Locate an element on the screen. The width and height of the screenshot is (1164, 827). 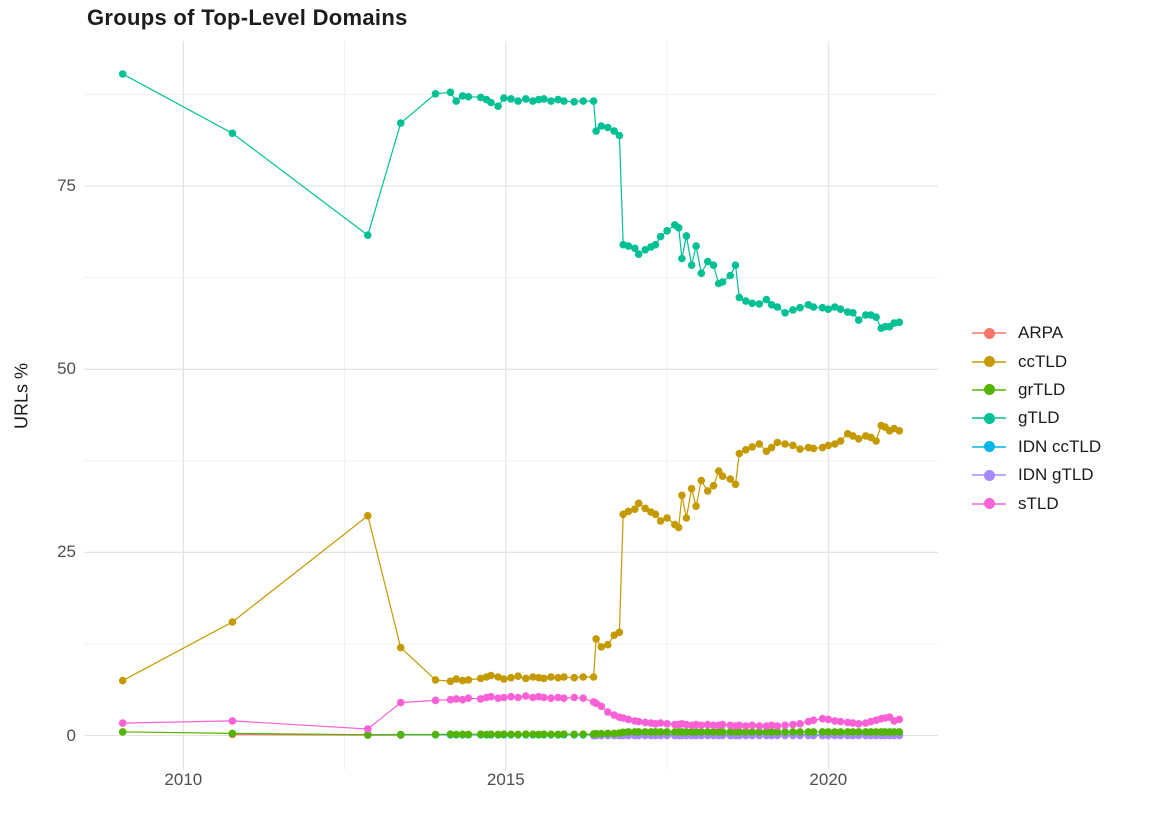
legend-label: grTLD is located at coordinates (1042, 389).